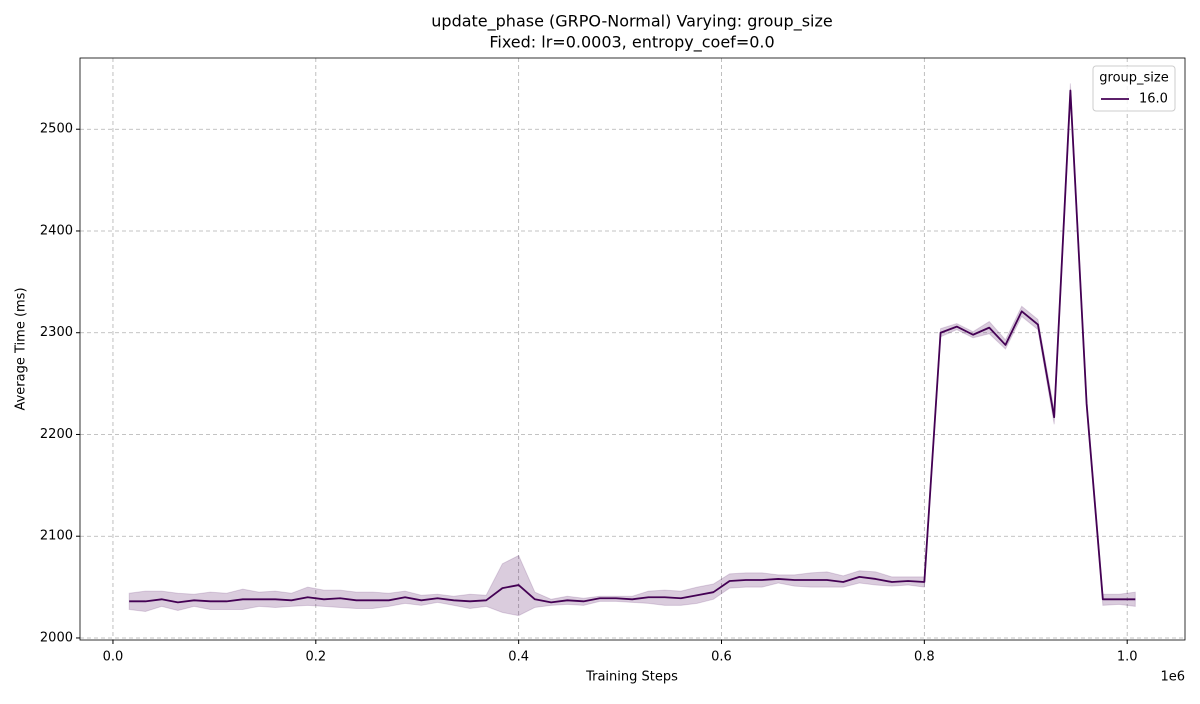 The image size is (1200, 704). I want to click on legend-label: 16.0, so click(1153, 99).